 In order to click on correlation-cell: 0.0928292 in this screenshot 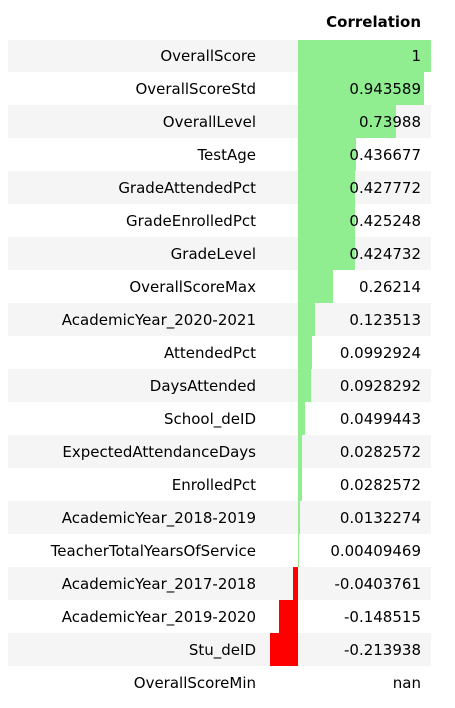, I will do `click(350, 385)`.